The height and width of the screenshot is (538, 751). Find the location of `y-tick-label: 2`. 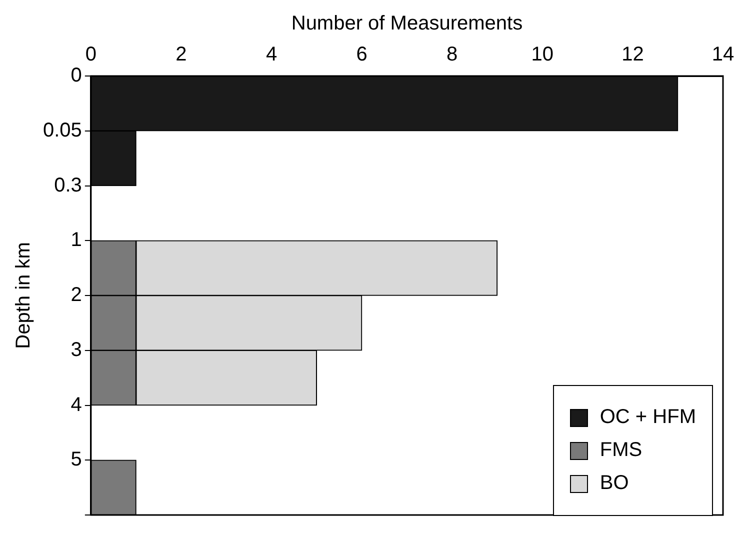

y-tick-label: 2 is located at coordinates (76, 295).